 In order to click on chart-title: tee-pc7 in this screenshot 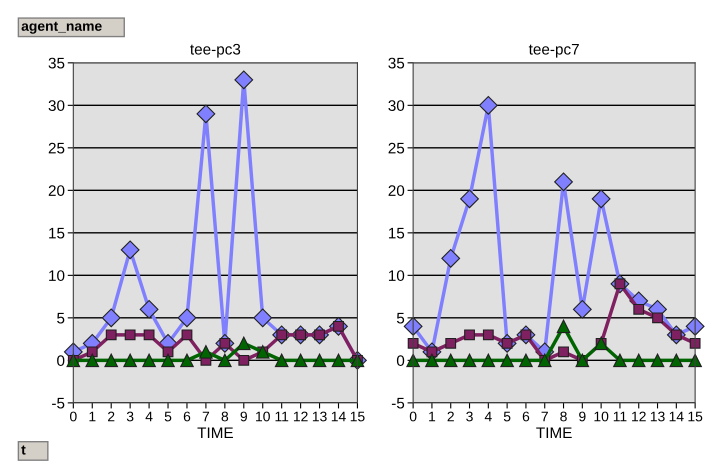, I will do `click(553, 51)`.